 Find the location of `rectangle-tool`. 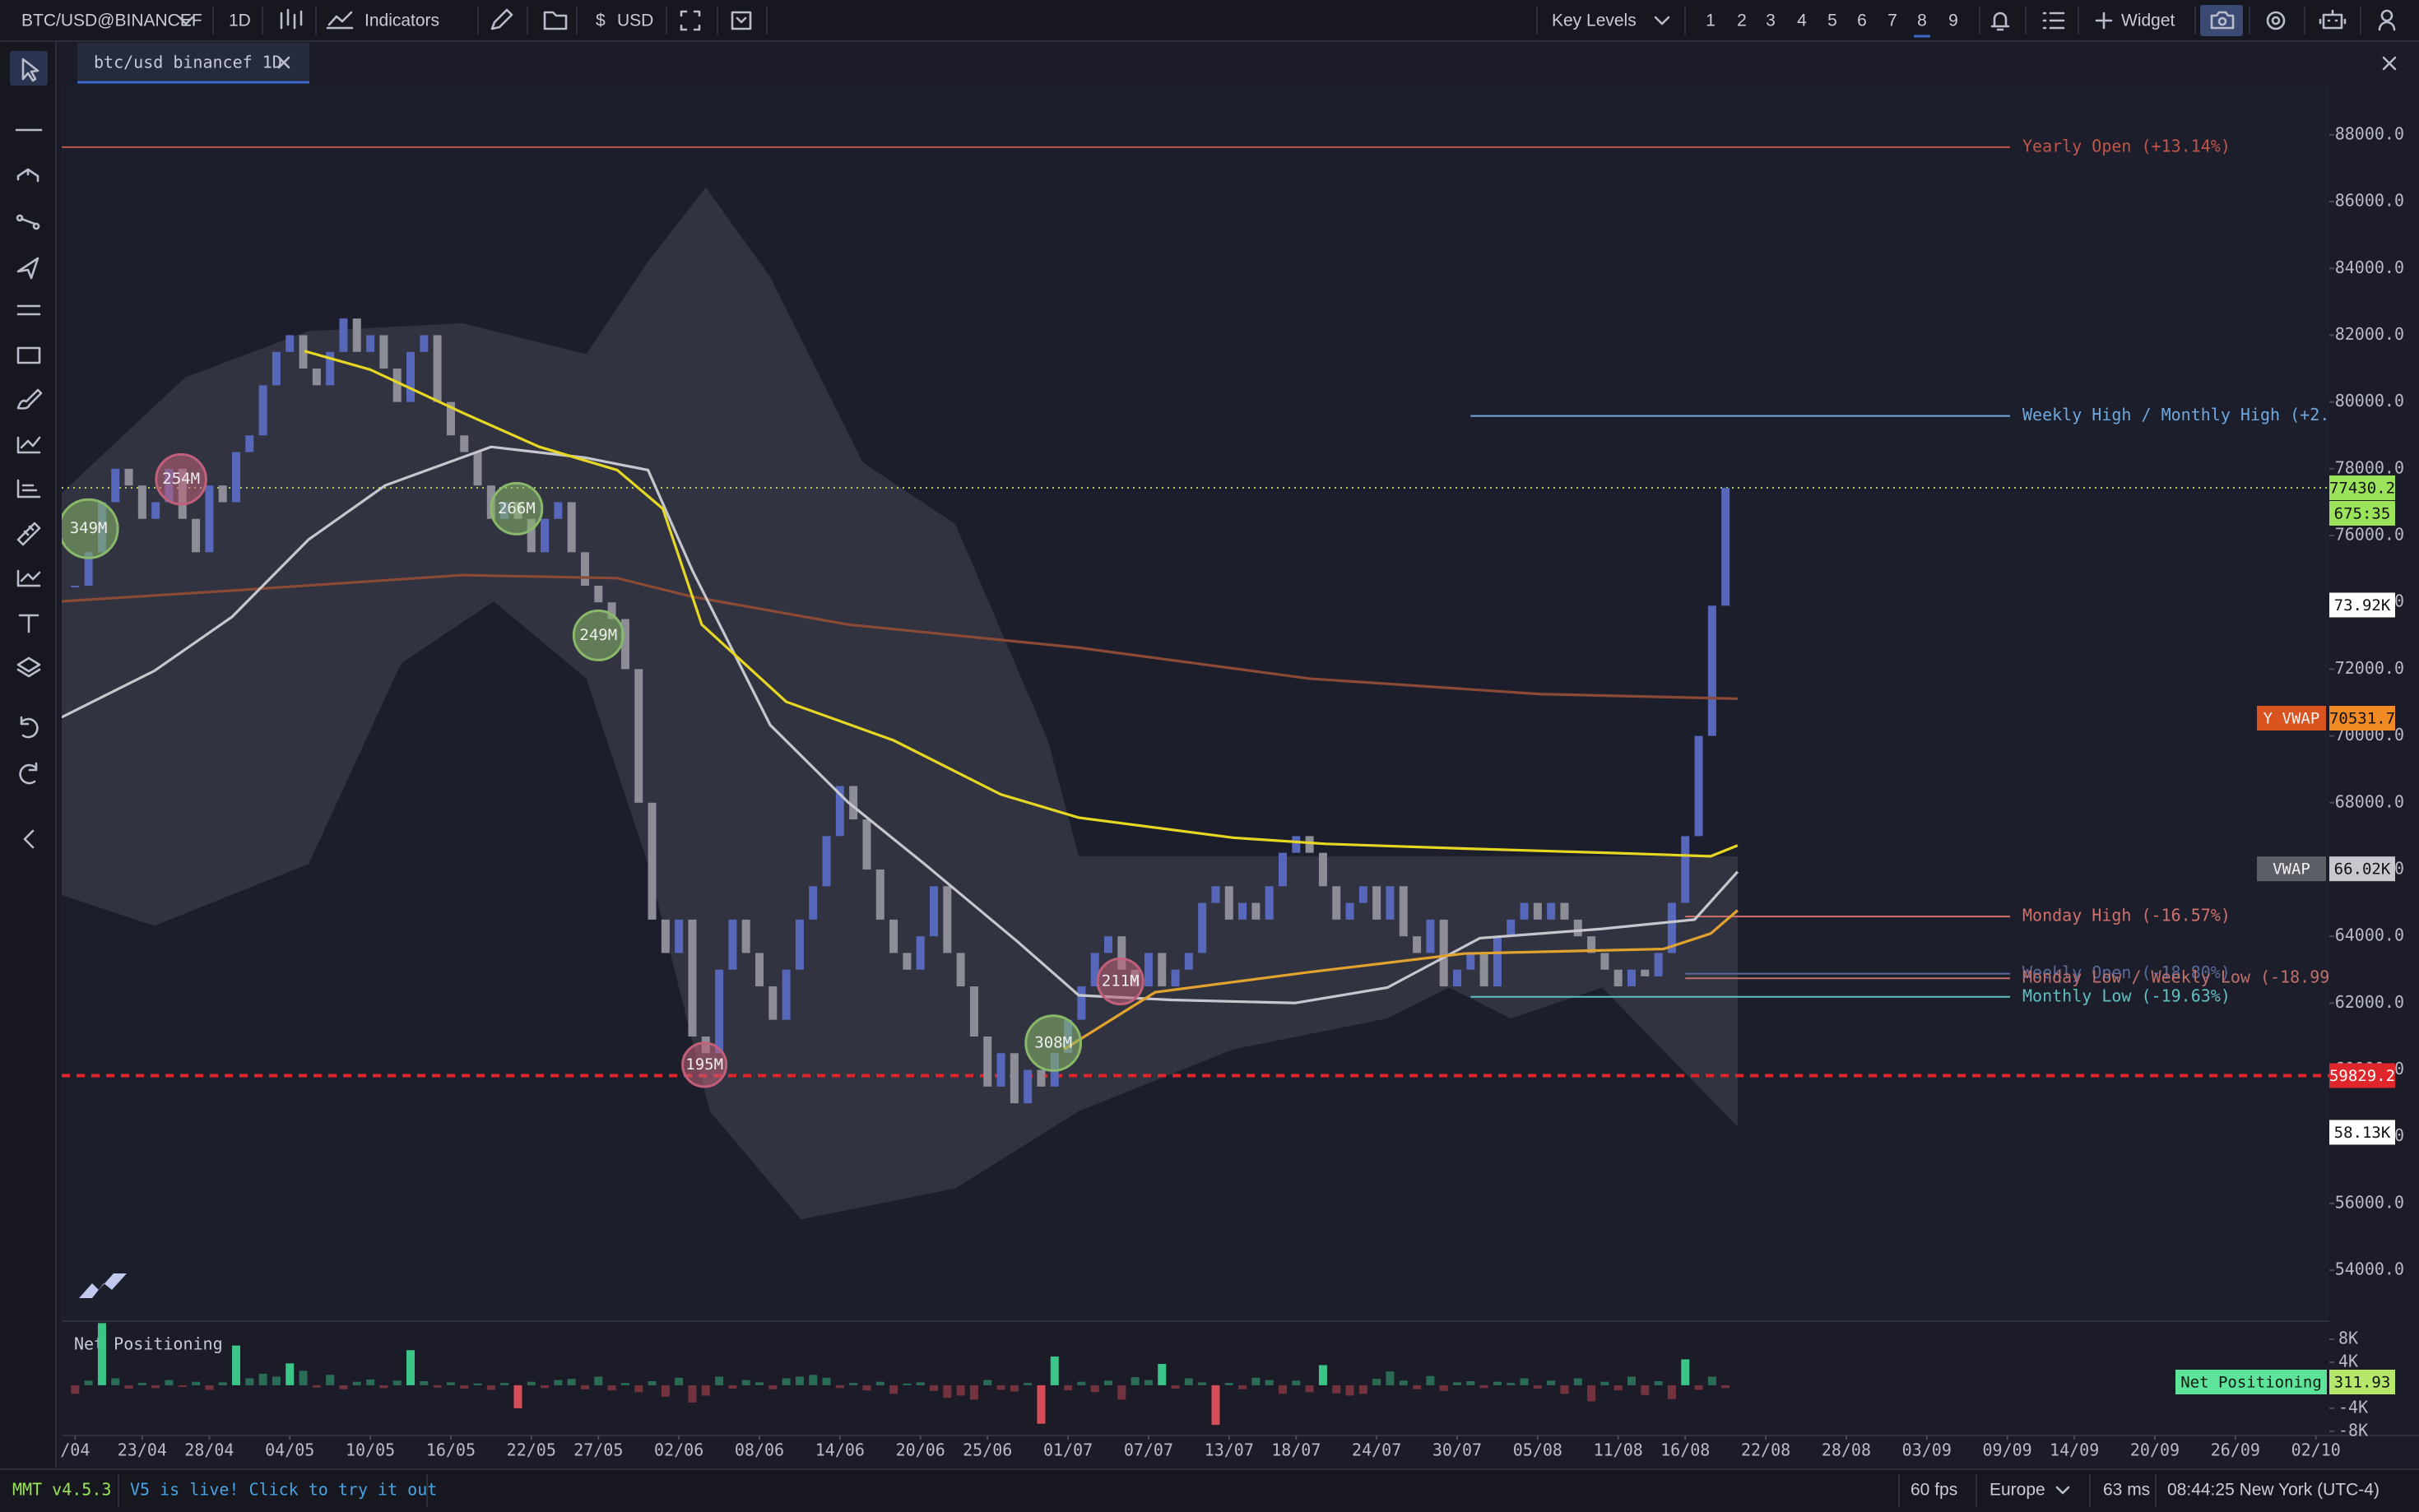

rectangle-tool is located at coordinates (28, 355).